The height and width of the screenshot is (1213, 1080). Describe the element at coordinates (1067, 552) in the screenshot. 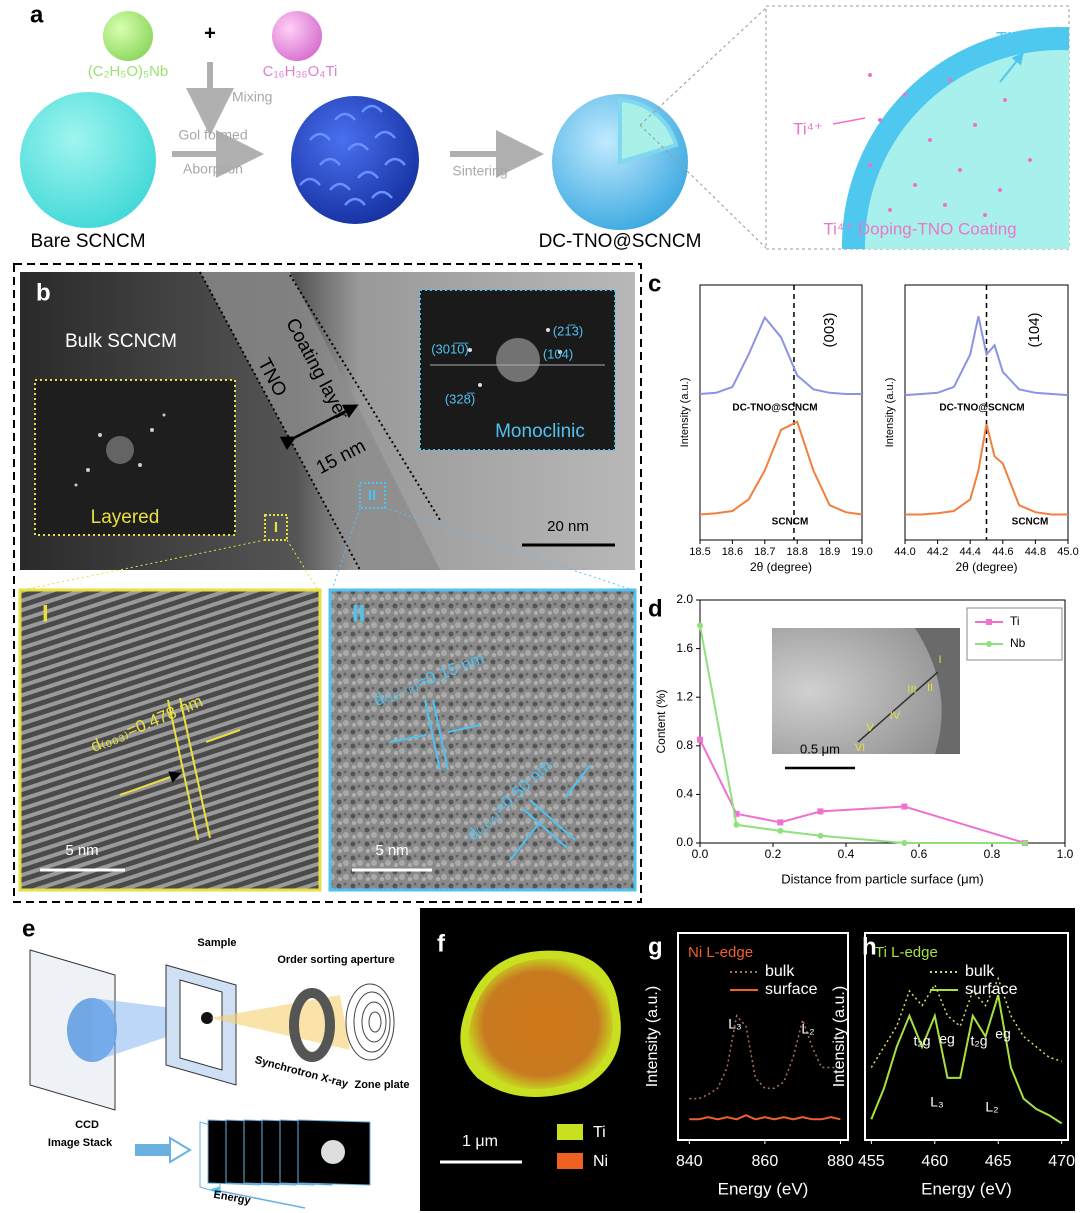

I see `x-tick-label: 45.0` at that location.